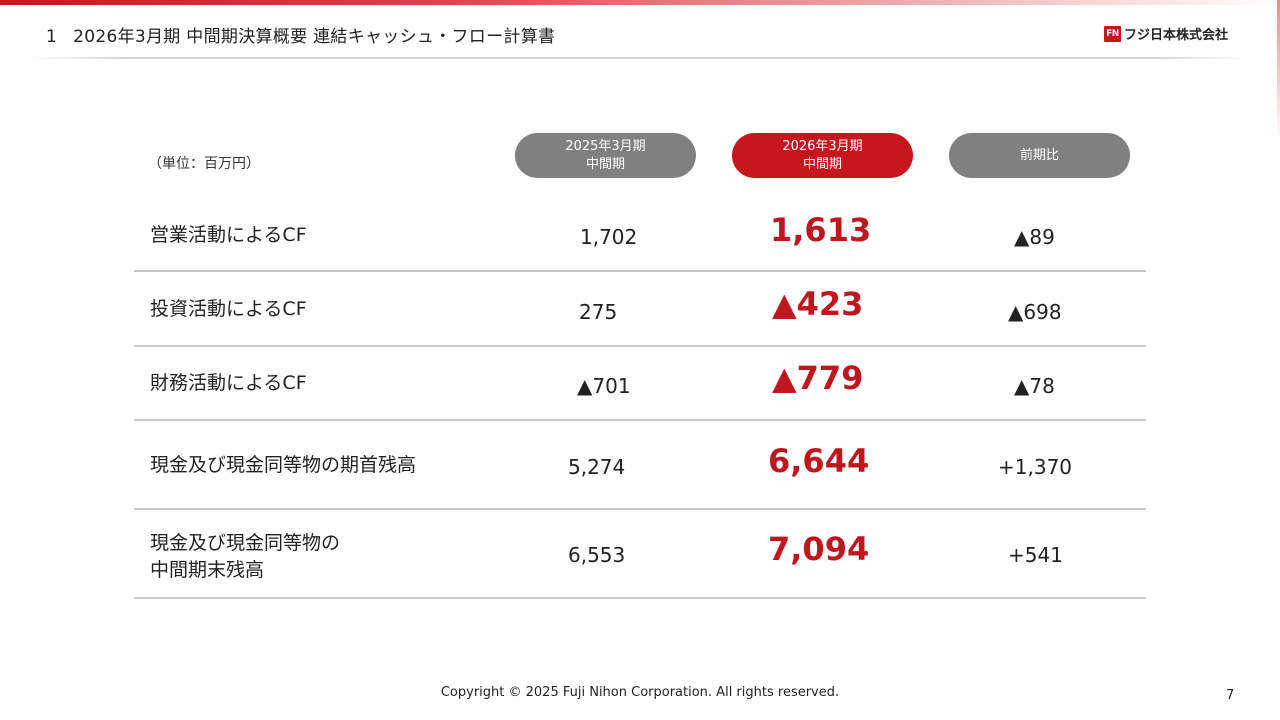 The width and height of the screenshot is (1280, 720). Describe the element at coordinates (1035, 555) in the screenshot. I see `yoy-change-value: +541` at that location.